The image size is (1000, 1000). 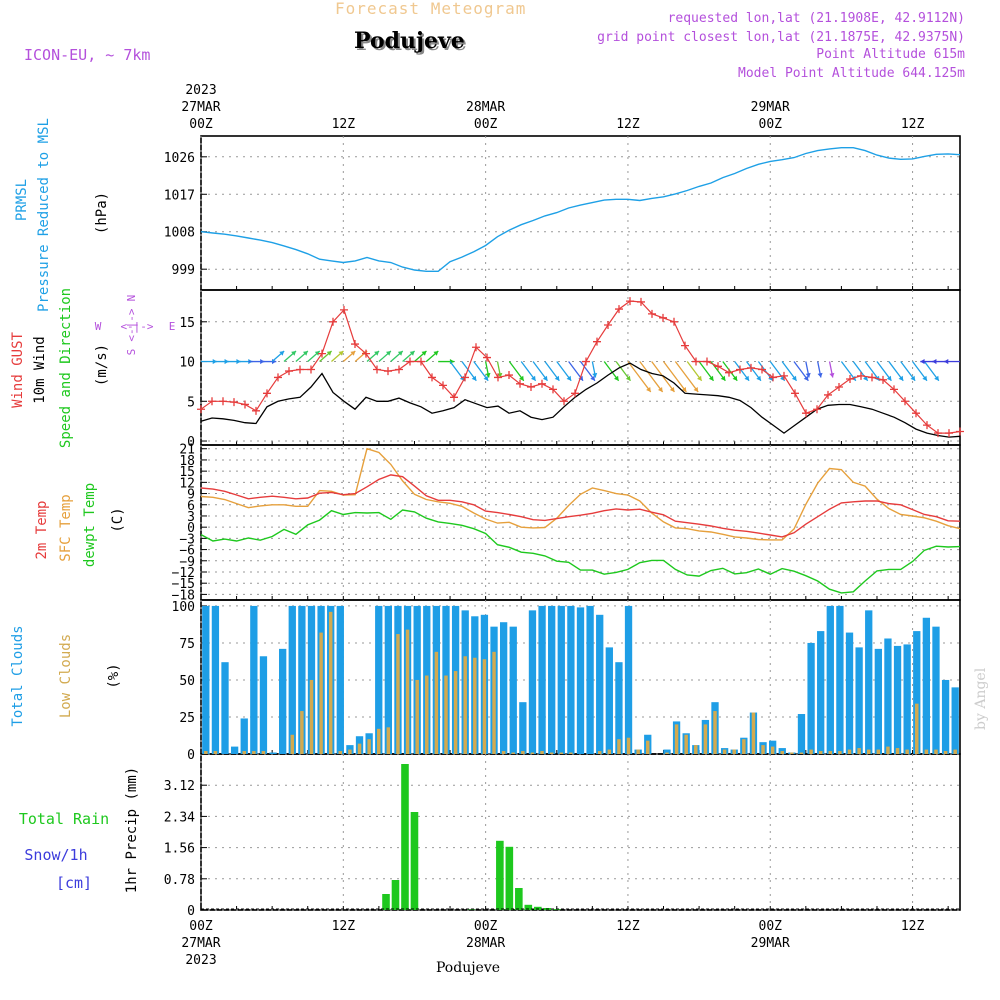 I want to click on y-tick-label: −3, so click(x=187, y=539).